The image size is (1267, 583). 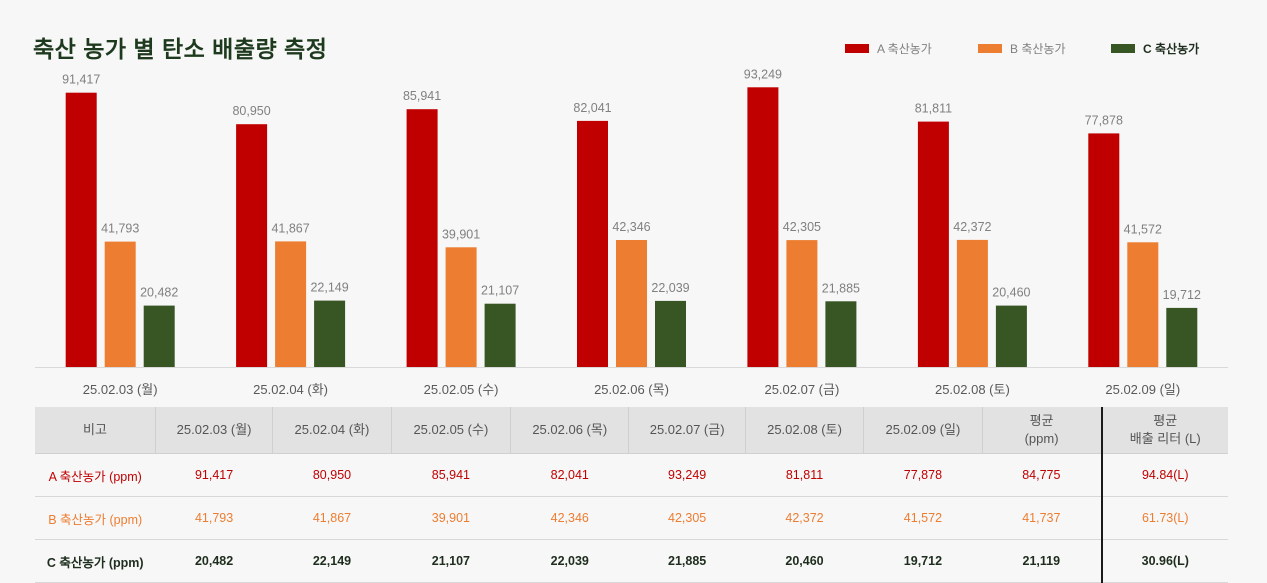 What do you see at coordinates (670, 288) in the screenshot?
I see `data-label-c: 22,039` at bounding box center [670, 288].